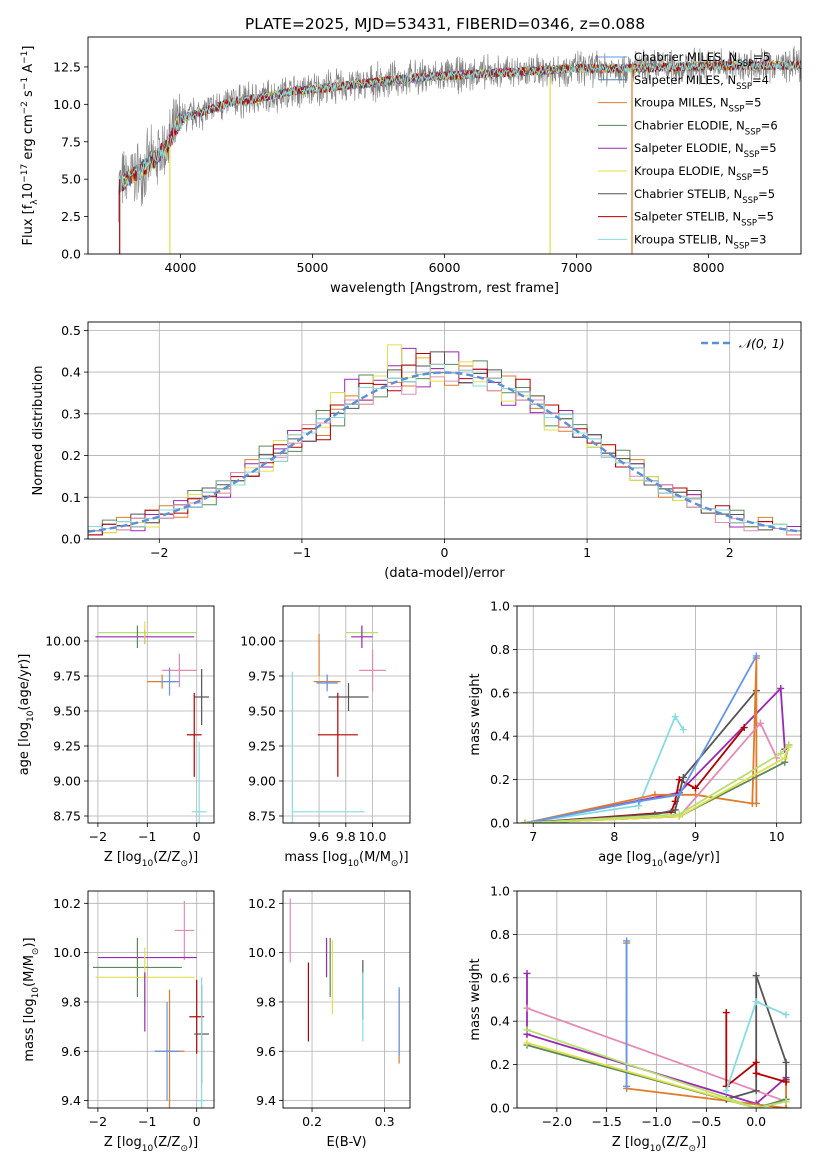  I want to click on y-tick-label: 10.2, so click(67, 903).